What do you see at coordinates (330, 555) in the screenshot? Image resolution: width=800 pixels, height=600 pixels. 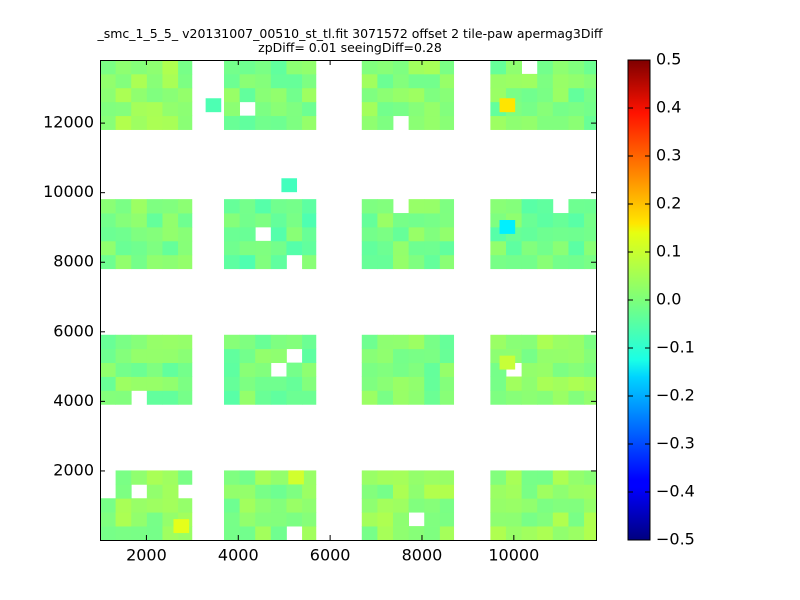 I see `x-tick-label: 6000` at bounding box center [330, 555].